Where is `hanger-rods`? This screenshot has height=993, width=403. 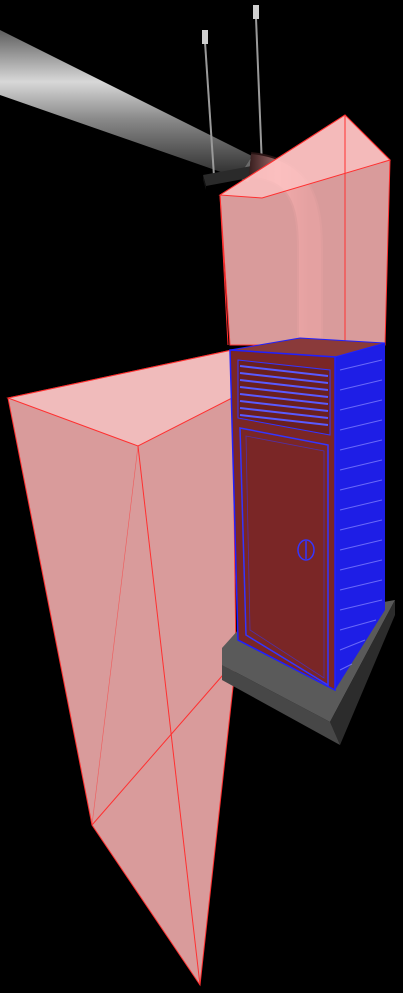
hanger-rods is located at coordinates (232, 91).